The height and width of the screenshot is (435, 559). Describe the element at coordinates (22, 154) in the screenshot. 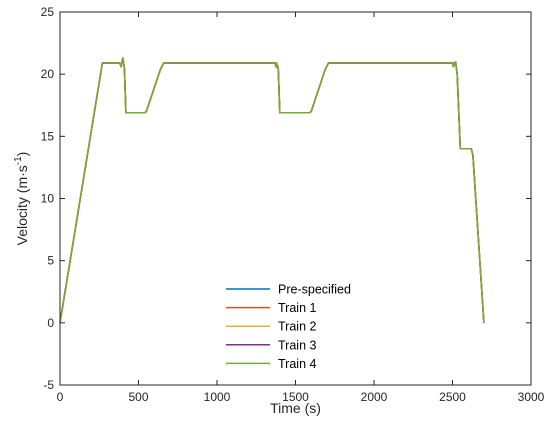

I see `y-axis-title-close: )` at that location.